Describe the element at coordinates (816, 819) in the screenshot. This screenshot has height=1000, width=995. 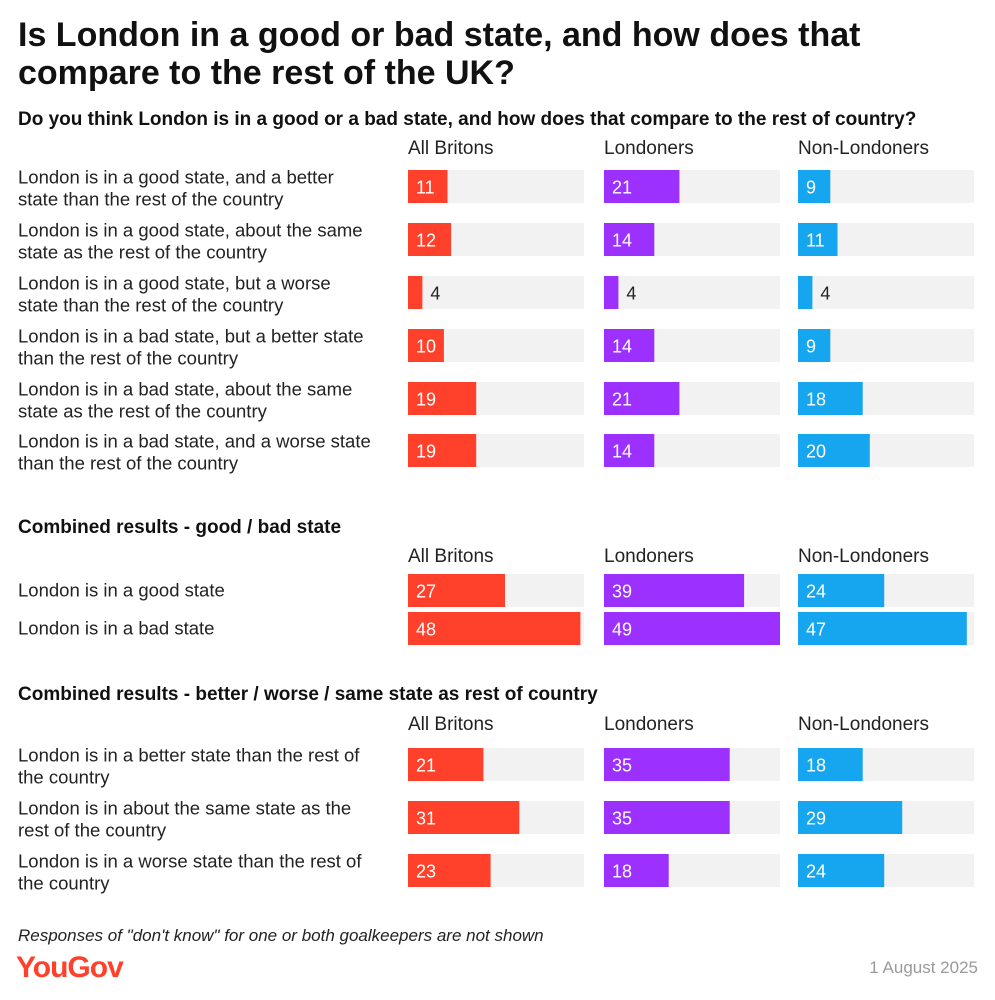
I see `data-label: 29` at that location.